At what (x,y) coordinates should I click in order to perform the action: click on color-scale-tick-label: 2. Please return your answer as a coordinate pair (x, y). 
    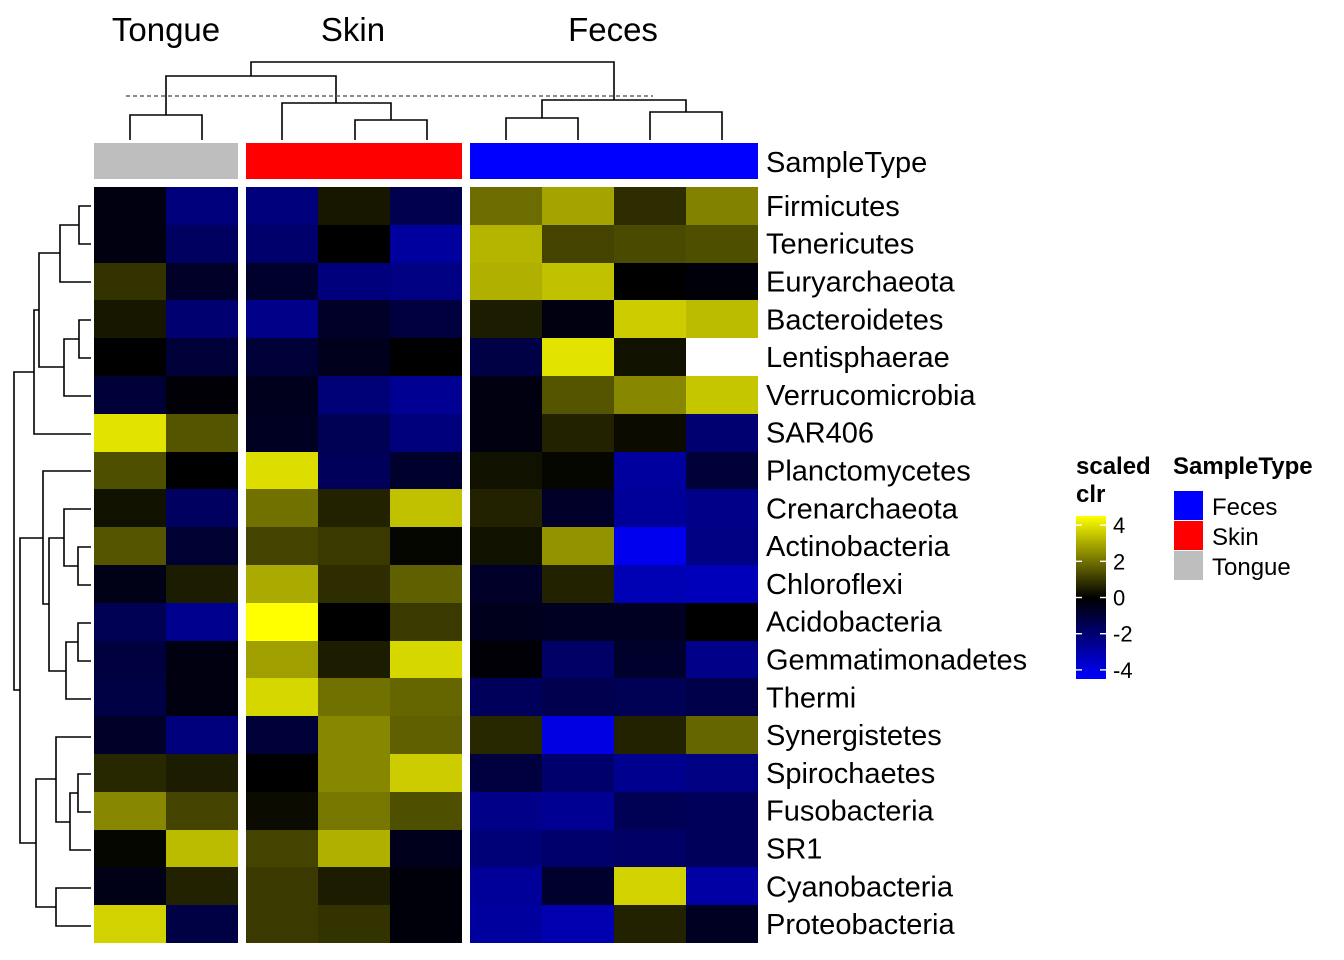
    Looking at the image, I should click on (1119, 561).